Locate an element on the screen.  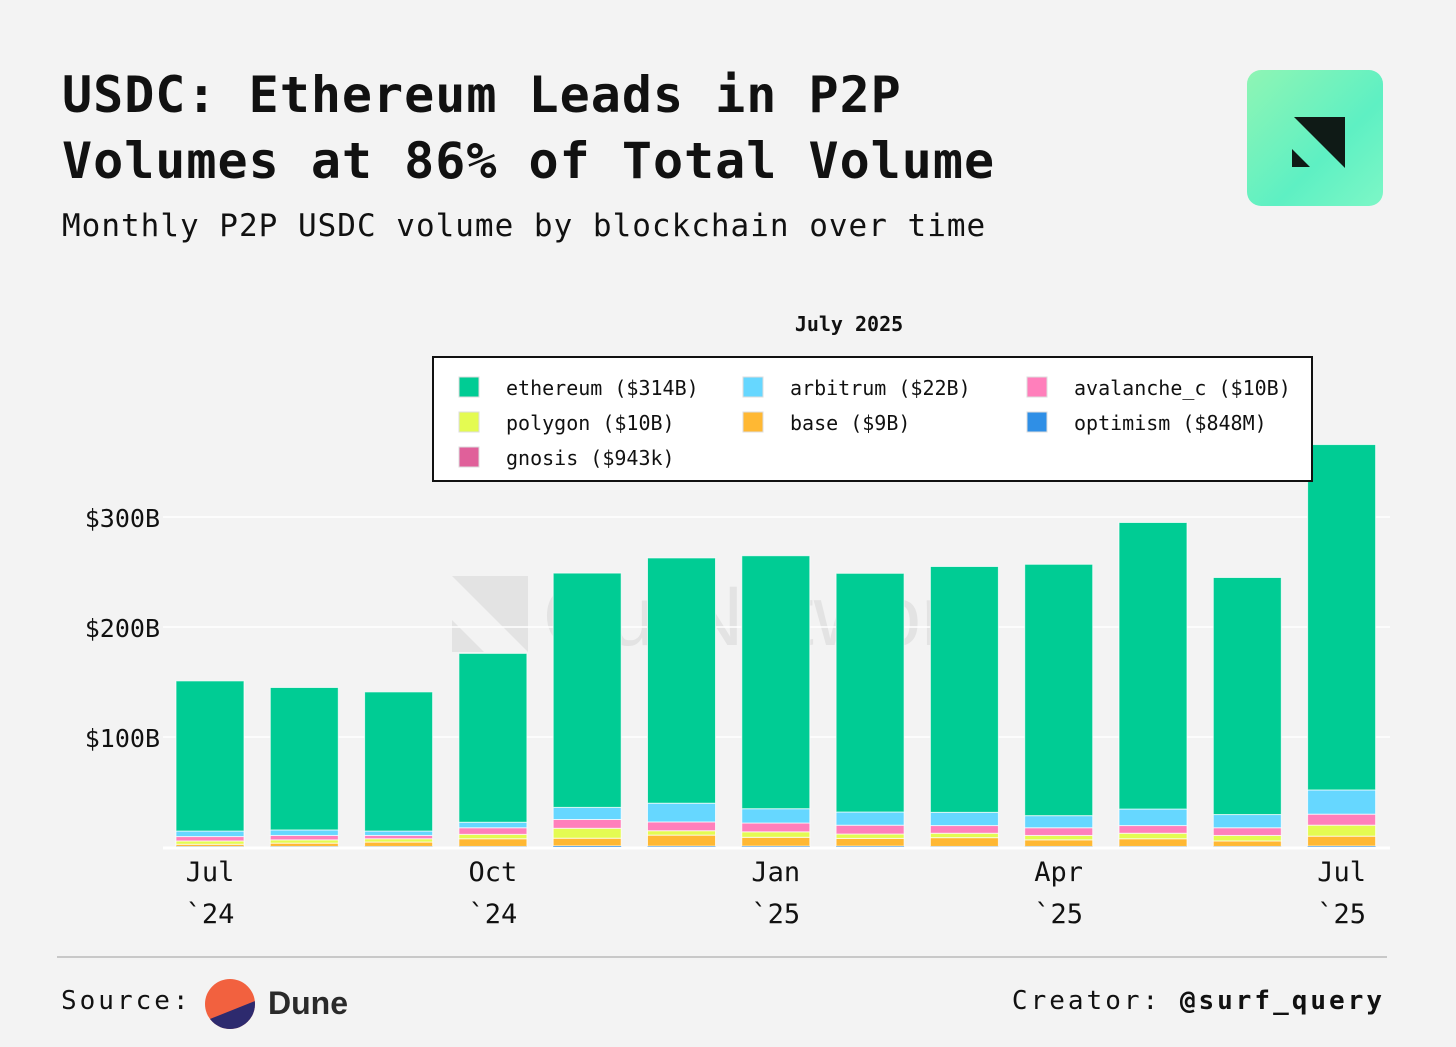
source-name: Dune is located at coordinates (308, 1003).